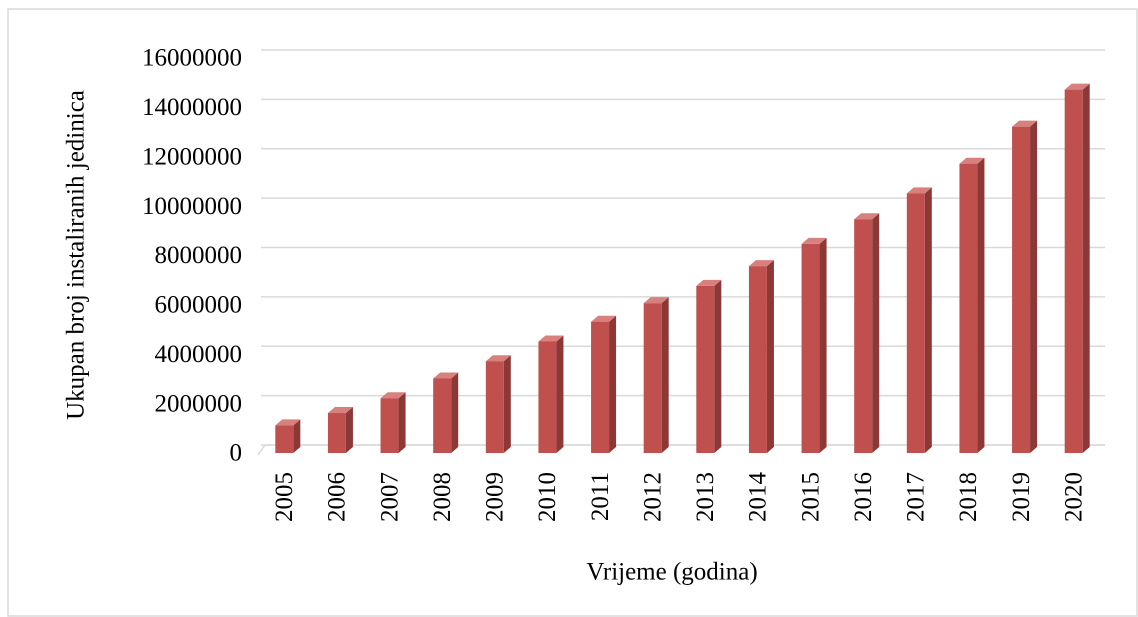 The height and width of the screenshot is (617, 1138). I want to click on x-tick-label: 2015, so click(810, 497).